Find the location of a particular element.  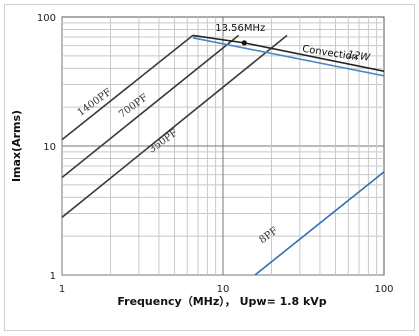

y-tick-label: 10 is located at coordinates (49, 147).